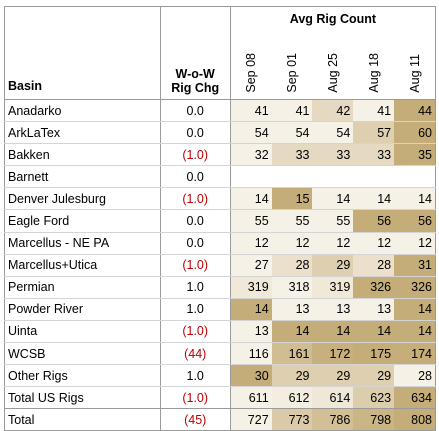 This screenshot has height=431, width=439. Describe the element at coordinates (374, 419) in the screenshot. I see `rig-count-cell: 798` at that location.